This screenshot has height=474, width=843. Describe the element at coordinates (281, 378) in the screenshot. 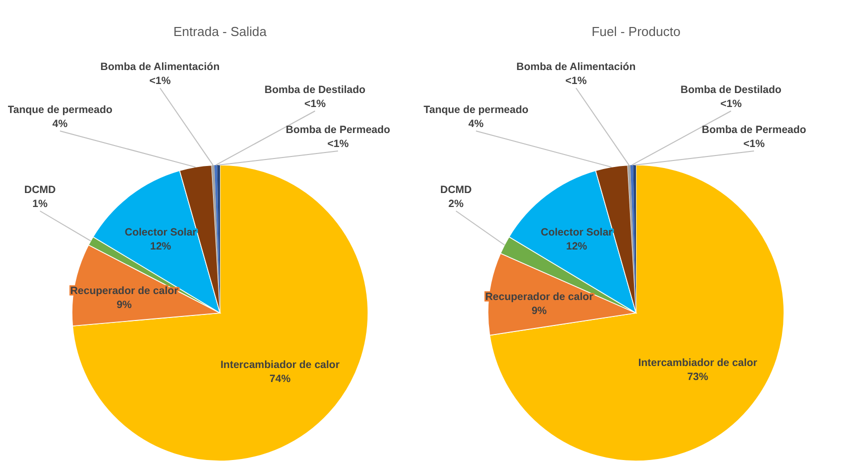

I see `data-label: 74%` at that location.